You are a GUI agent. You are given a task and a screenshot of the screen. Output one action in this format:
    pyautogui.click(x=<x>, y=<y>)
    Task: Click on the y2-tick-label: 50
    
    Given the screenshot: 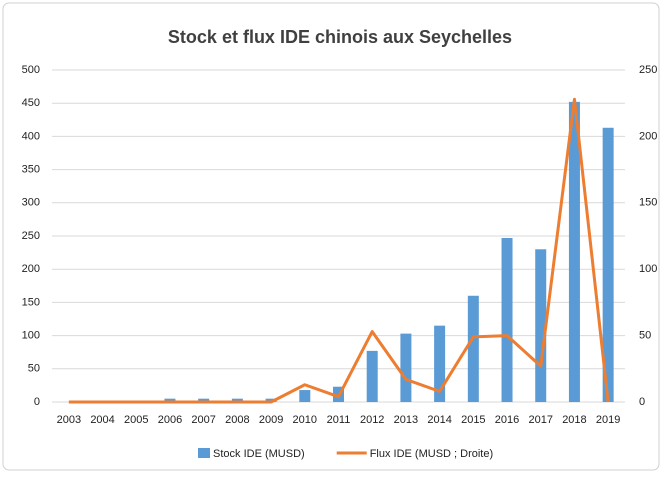 What is the action you would take?
    pyautogui.click(x=645, y=336)
    